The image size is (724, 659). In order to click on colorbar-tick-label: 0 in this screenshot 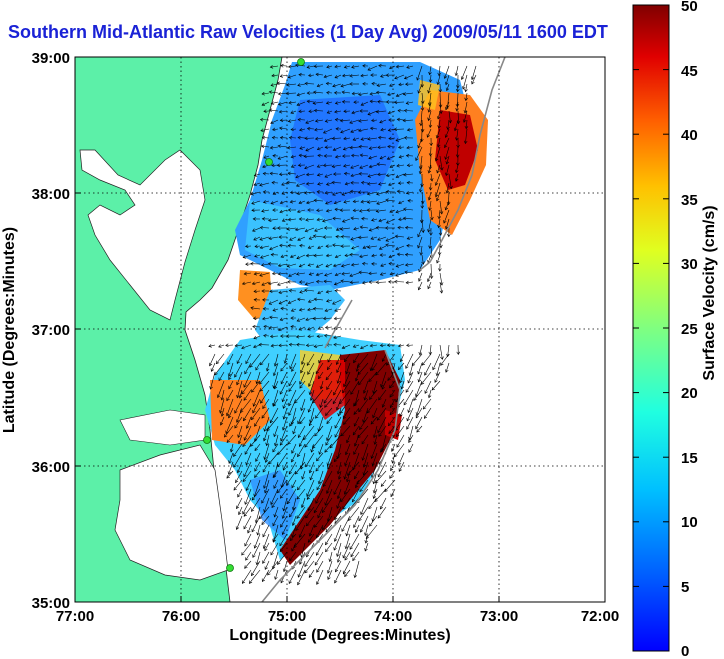, I will do `click(685, 651)`.